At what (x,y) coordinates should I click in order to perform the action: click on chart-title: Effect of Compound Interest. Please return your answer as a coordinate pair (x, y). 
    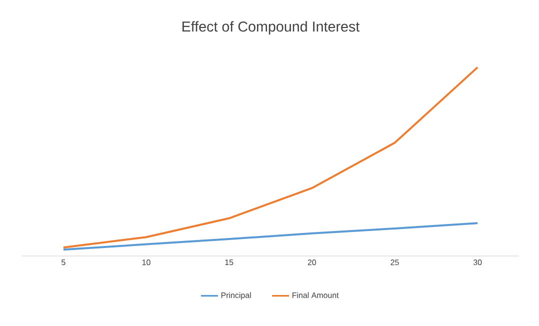
    Looking at the image, I should click on (271, 28).